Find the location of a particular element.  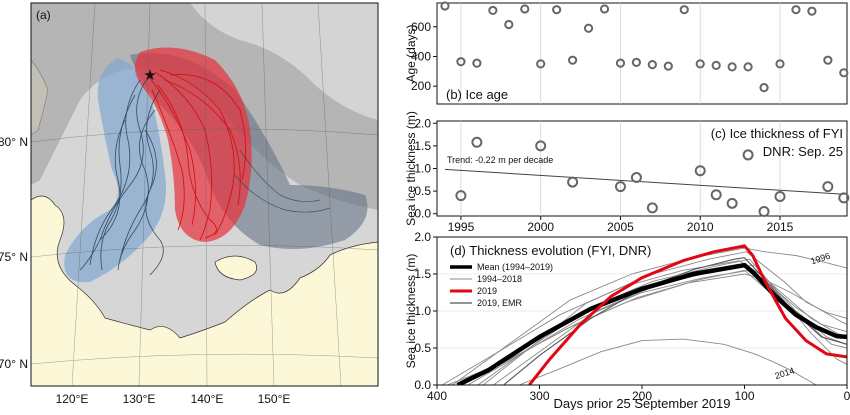

panel-subtitle: DNR: Sep. 25 is located at coordinates (803, 151).